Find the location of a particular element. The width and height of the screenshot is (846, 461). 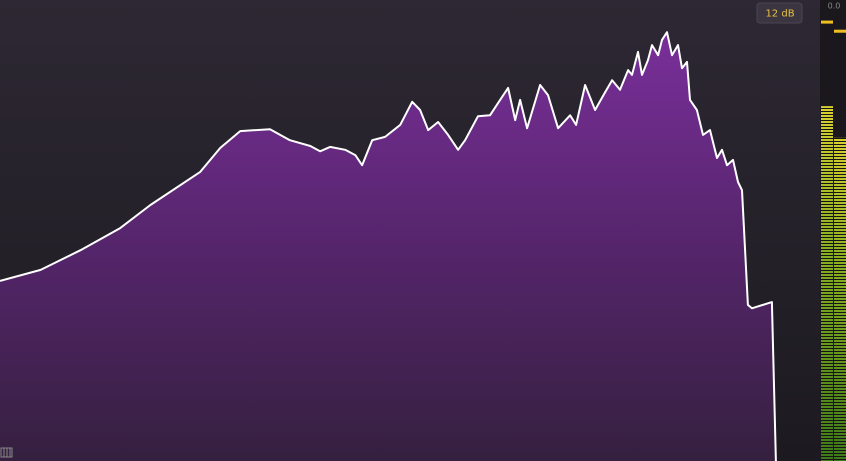

meter is located at coordinates (833, 240).